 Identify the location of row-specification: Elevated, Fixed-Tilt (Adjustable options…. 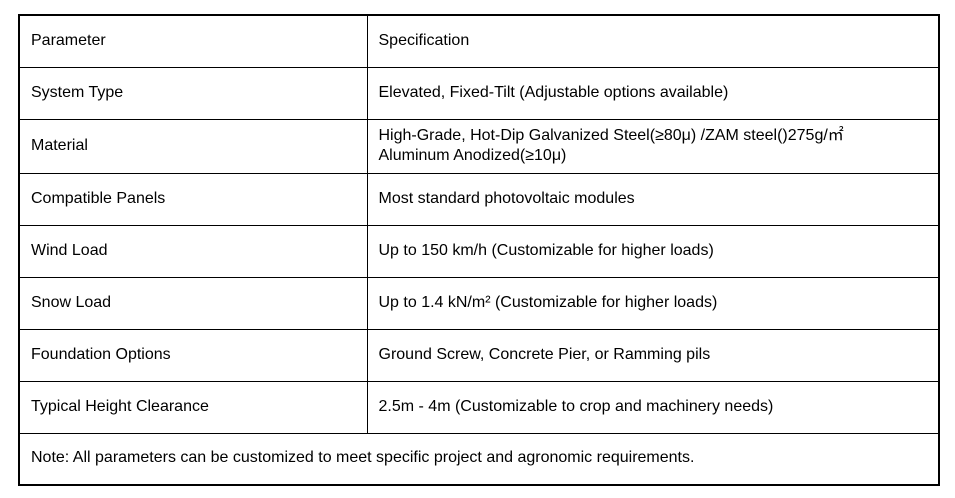
(653, 93).